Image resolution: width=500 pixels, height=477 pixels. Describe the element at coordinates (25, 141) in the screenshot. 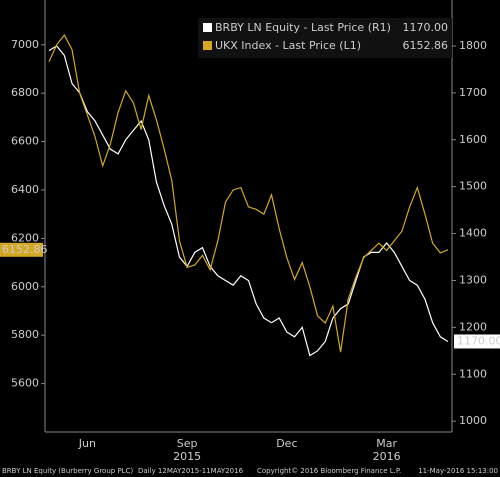

I see `y-tick-label: 6600` at that location.